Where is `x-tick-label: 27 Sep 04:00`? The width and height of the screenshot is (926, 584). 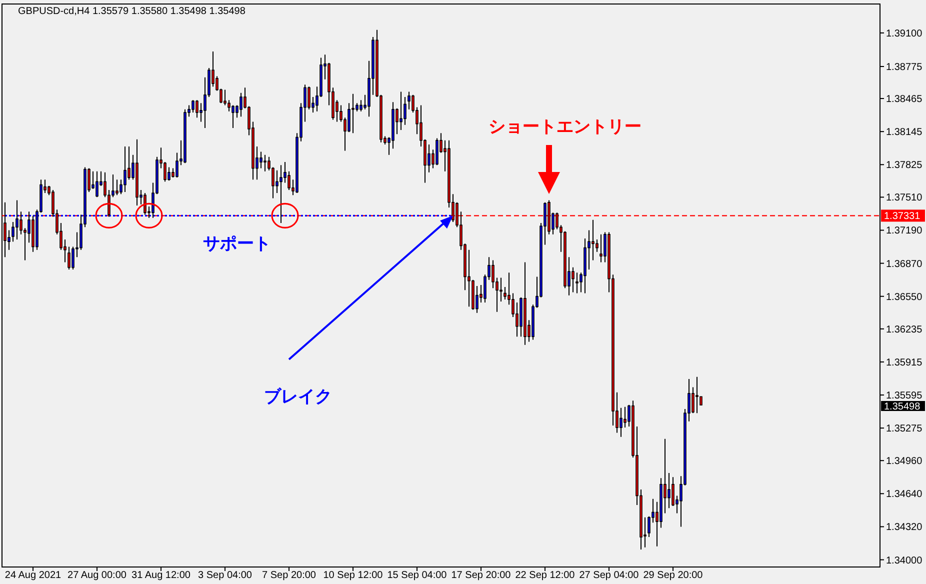
x-tick-label: 27 Sep 04:00 is located at coordinates (609, 575).